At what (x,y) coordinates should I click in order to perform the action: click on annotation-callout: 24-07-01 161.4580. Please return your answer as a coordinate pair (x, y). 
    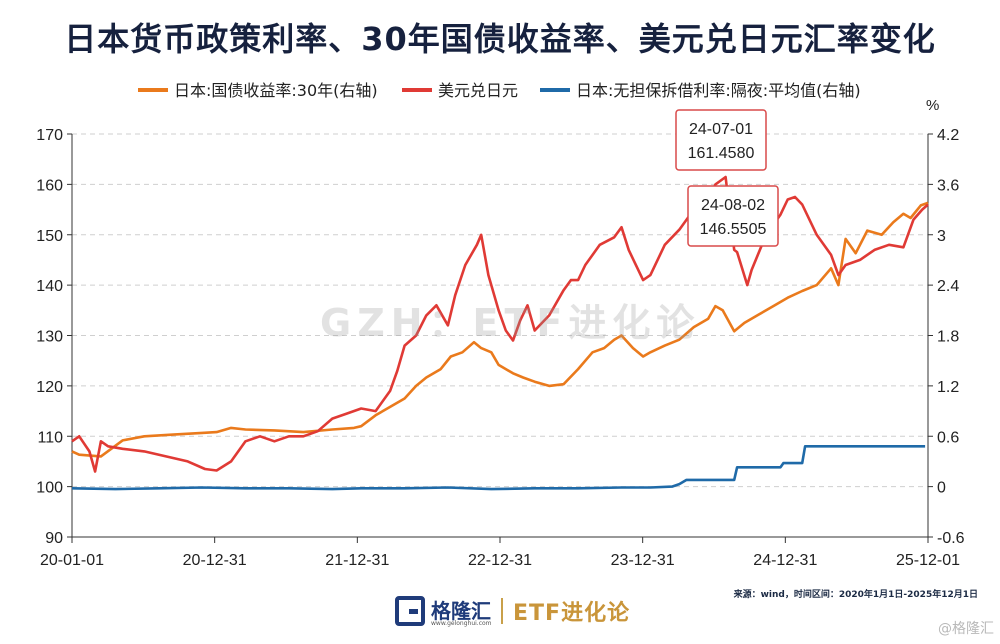
    Looking at the image, I should click on (721, 140).